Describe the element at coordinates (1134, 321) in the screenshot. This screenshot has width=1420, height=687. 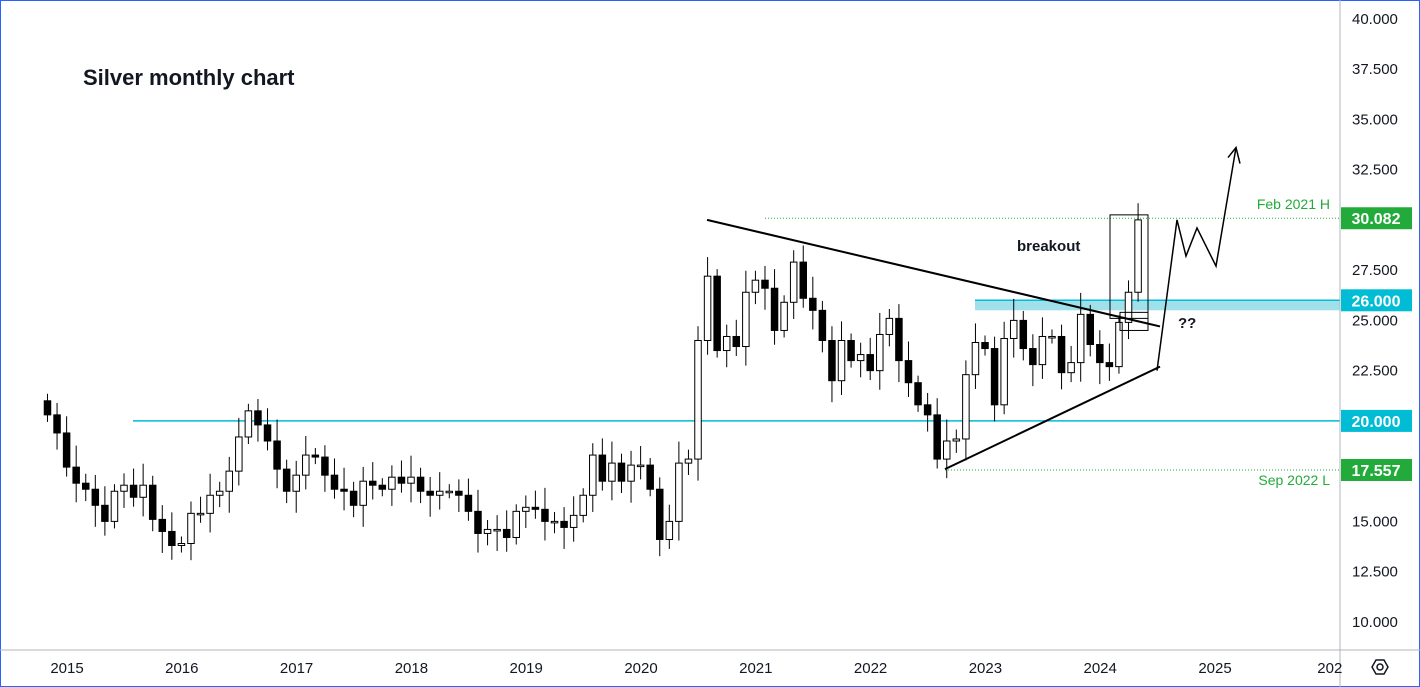
I see `breakout-inner-box` at that location.